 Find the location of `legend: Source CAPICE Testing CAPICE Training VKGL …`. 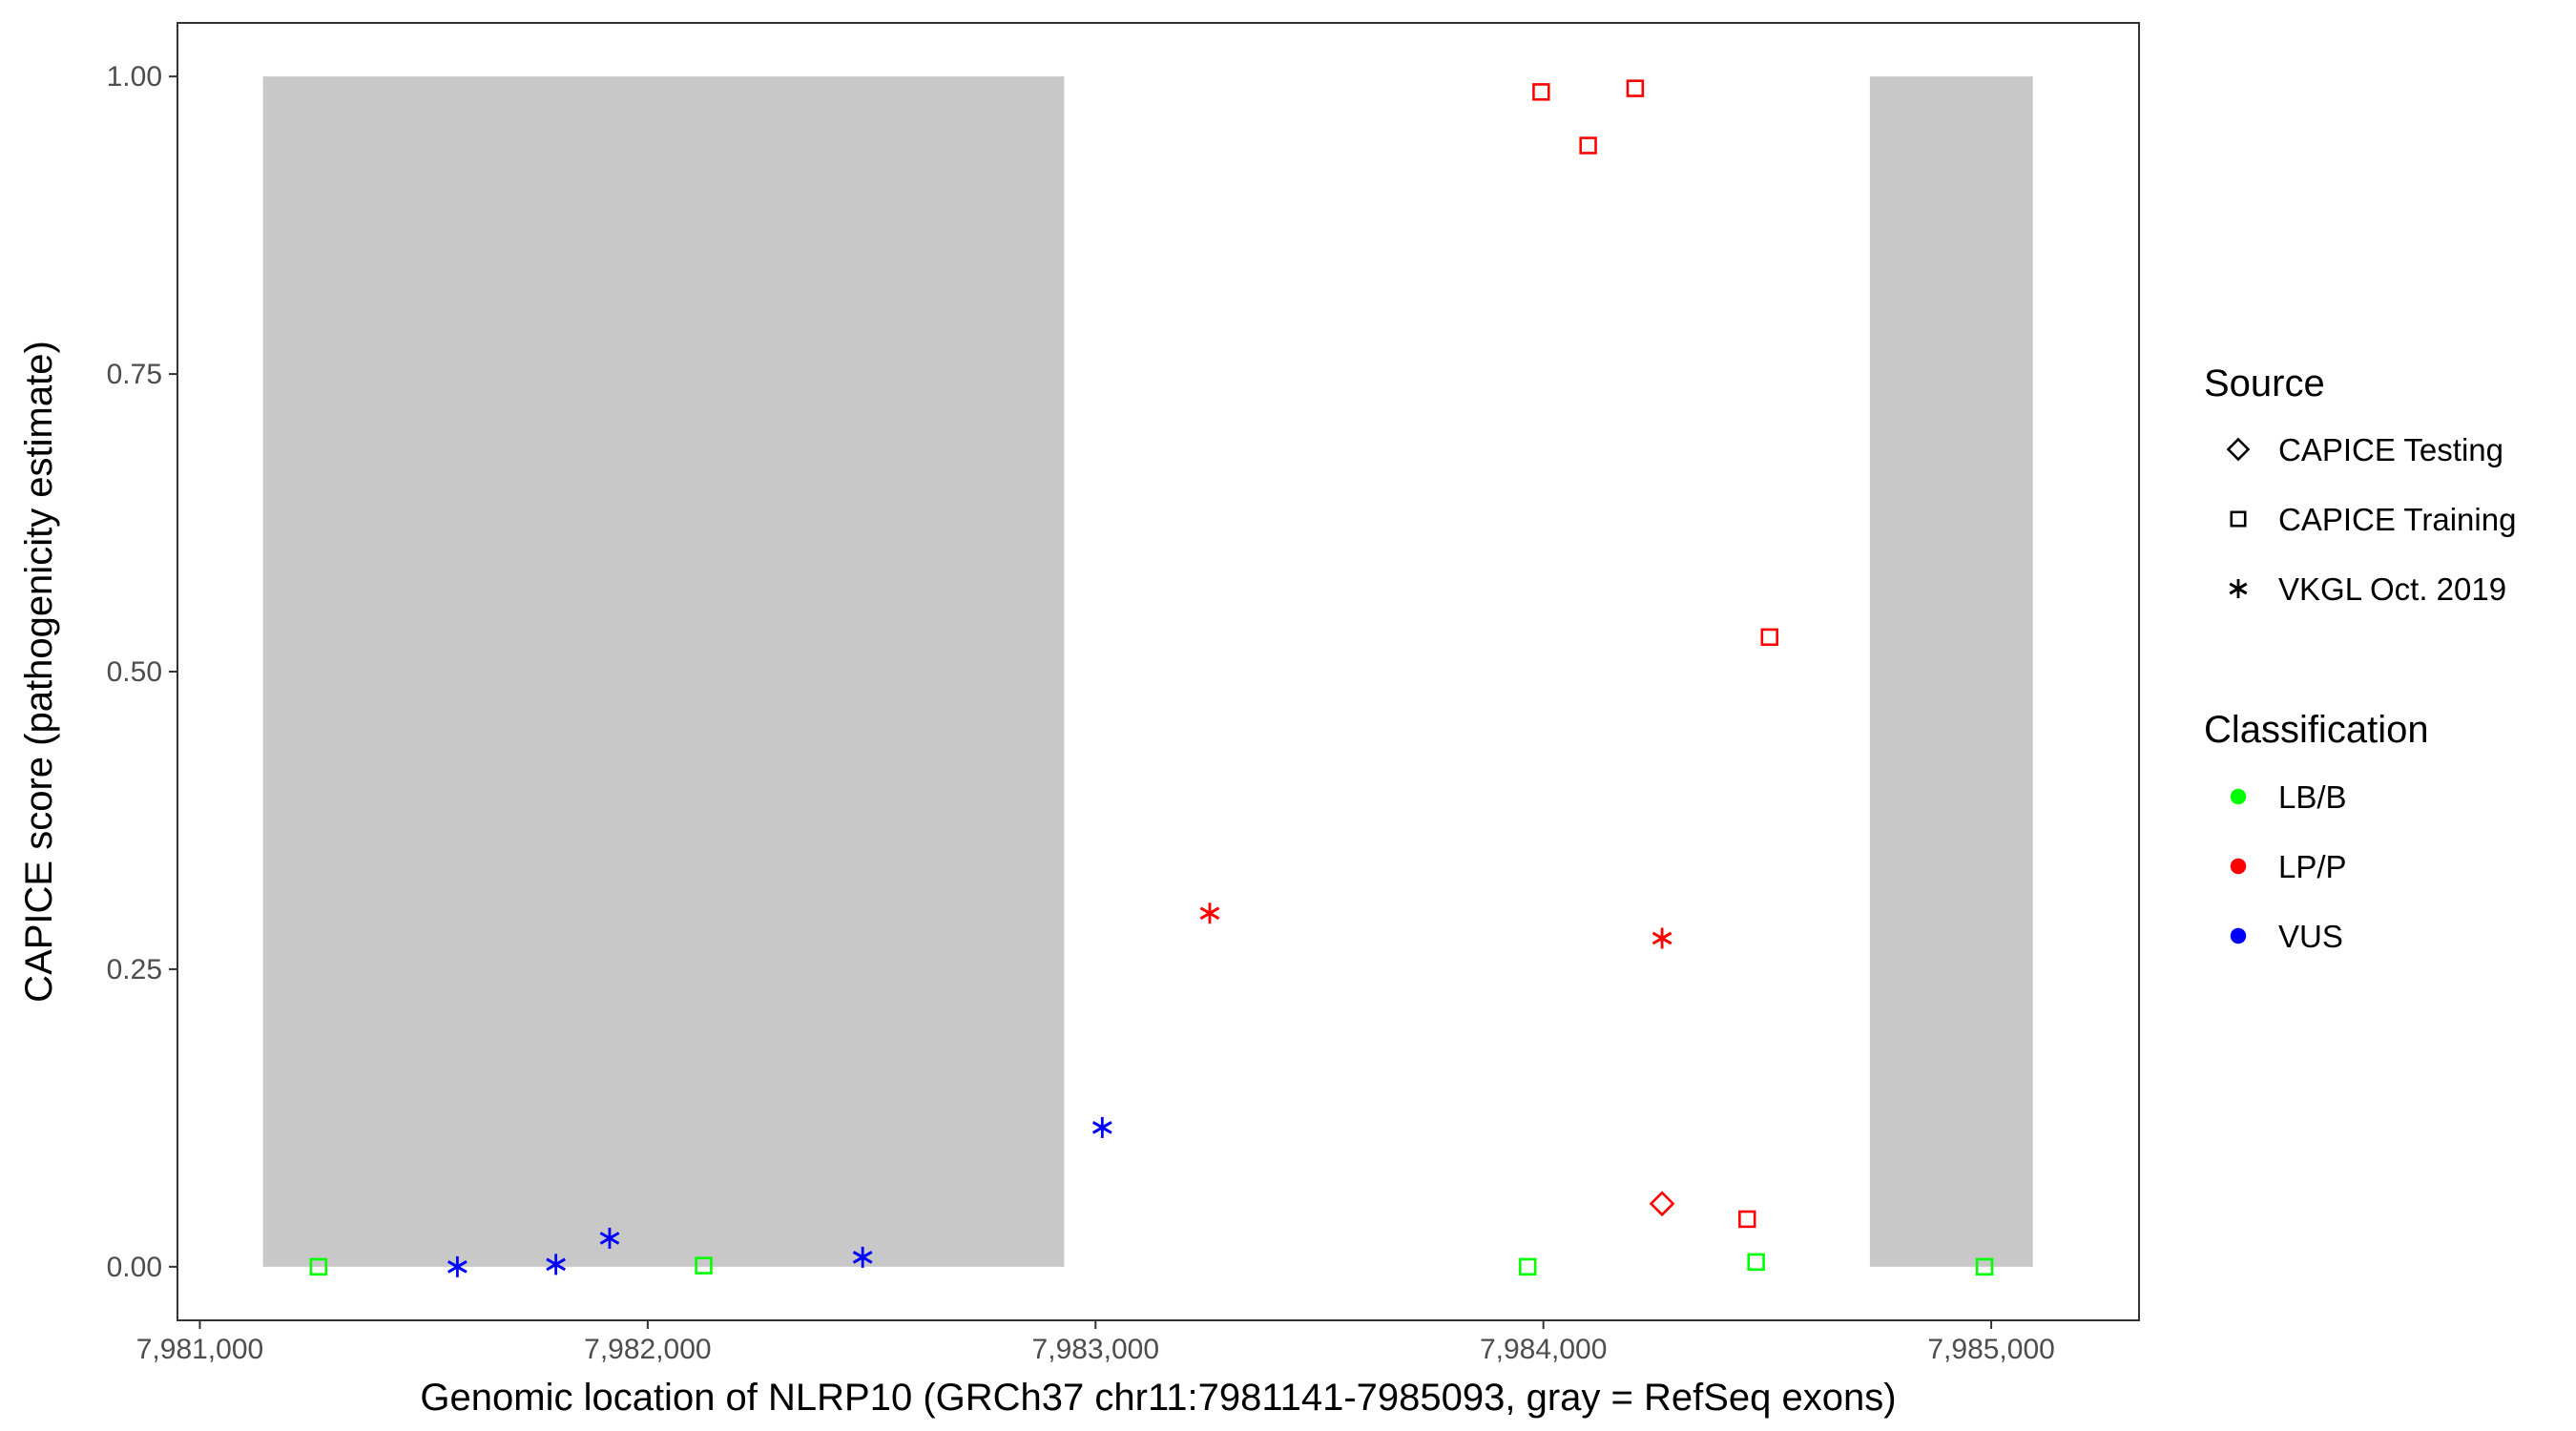

legend: Source CAPICE Testing CAPICE Training VKGL … is located at coordinates (2360, 658).